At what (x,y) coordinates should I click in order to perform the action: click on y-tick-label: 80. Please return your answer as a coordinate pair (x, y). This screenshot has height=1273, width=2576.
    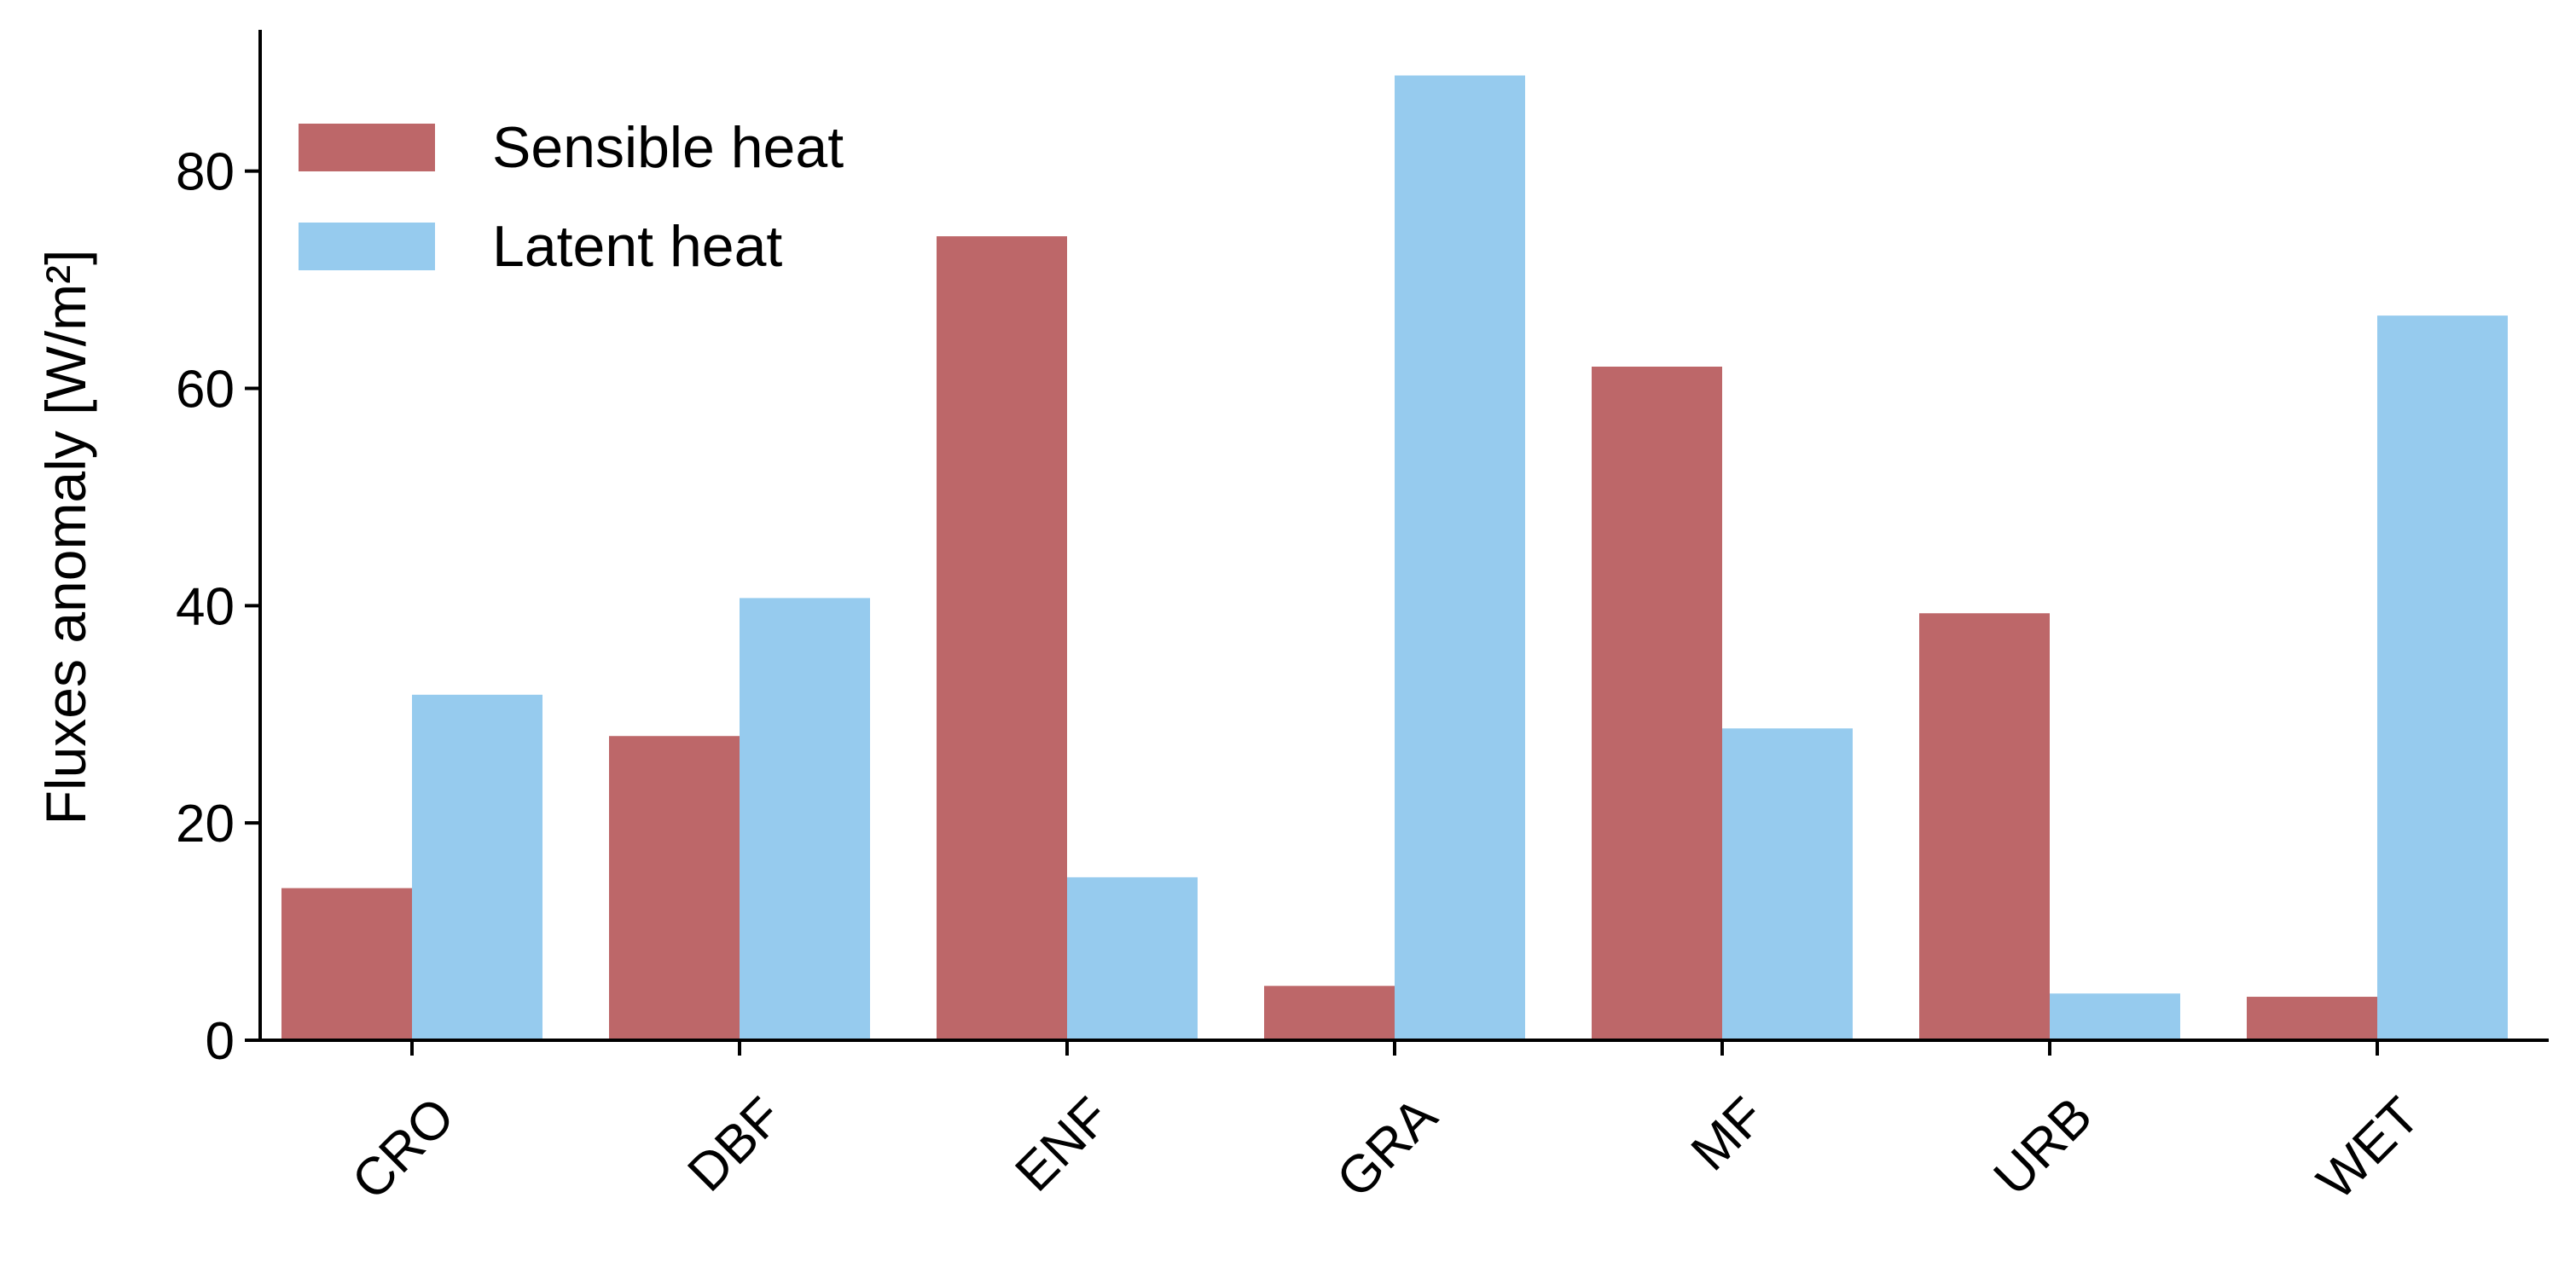
    Looking at the image, I should click on (205, 173).